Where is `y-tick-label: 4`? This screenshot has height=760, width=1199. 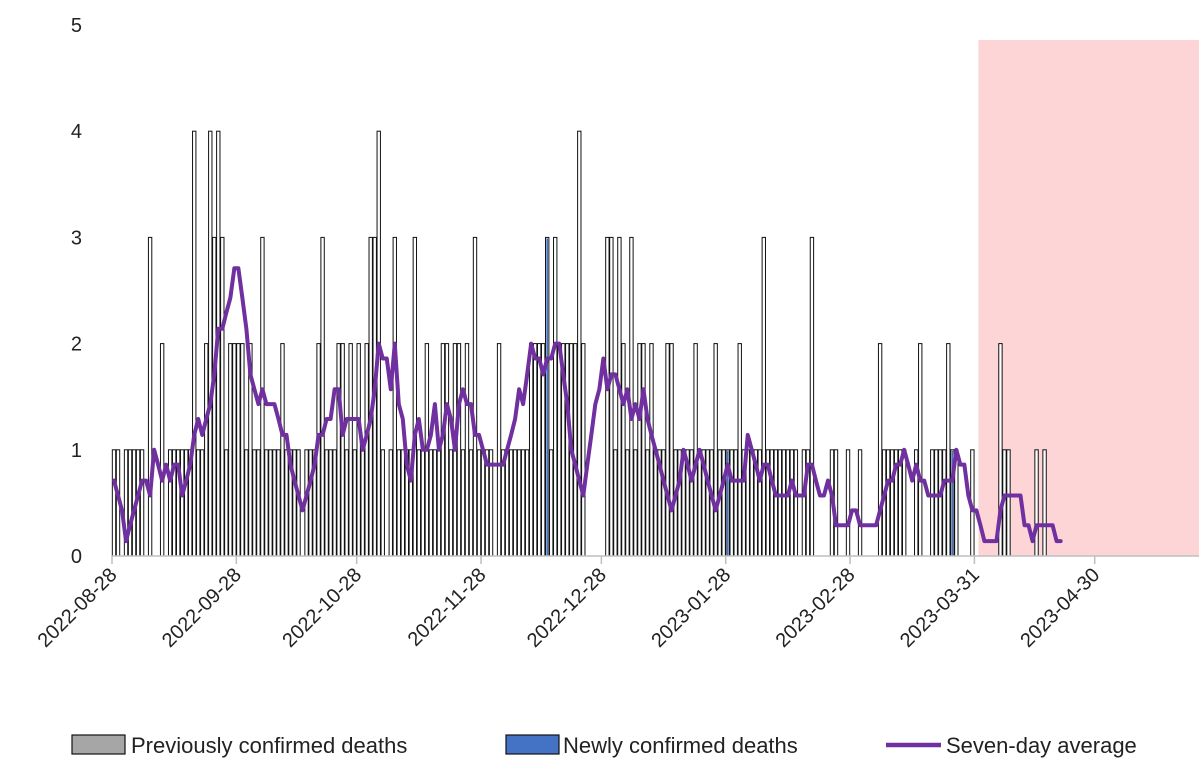
y-tick-label: 4 is located at coordinates (76, 132).